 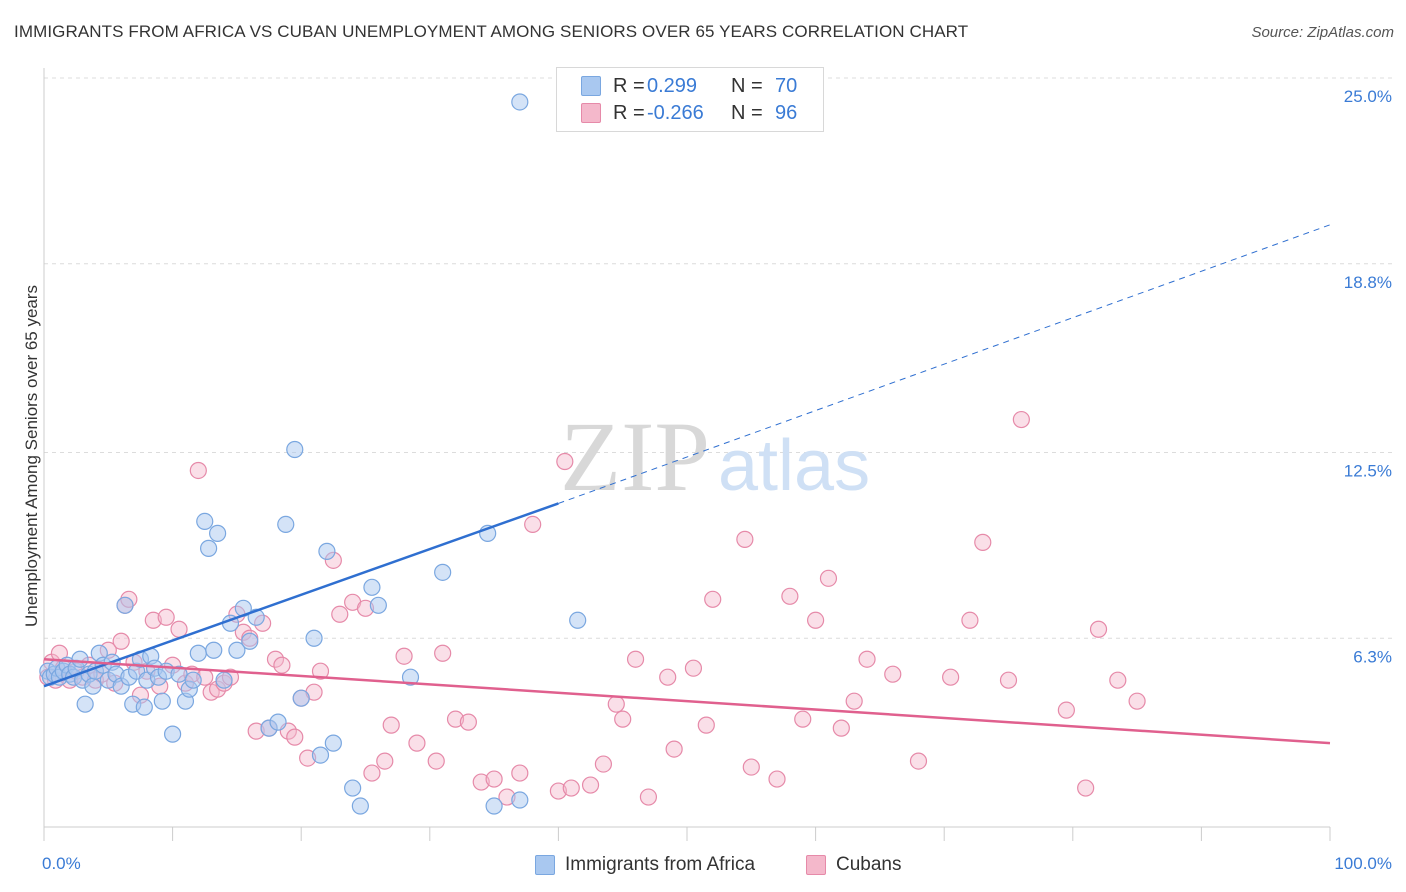 I want to click on legend-n-value: 96, so click(x=786, y=112).